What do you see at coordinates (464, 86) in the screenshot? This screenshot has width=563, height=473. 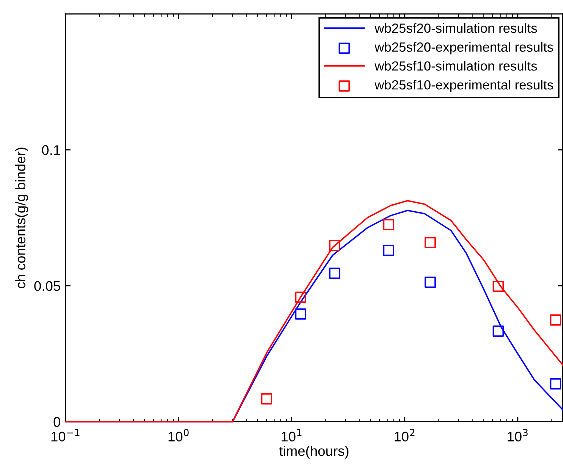 I see `legend-label: wb25sf10-experimental results` at bounding box center [464, 86].